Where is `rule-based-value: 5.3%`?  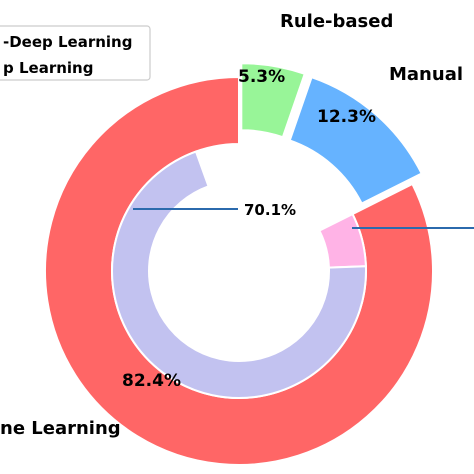 rule-based-value: 5.3% is located at coordinates (261, 77).